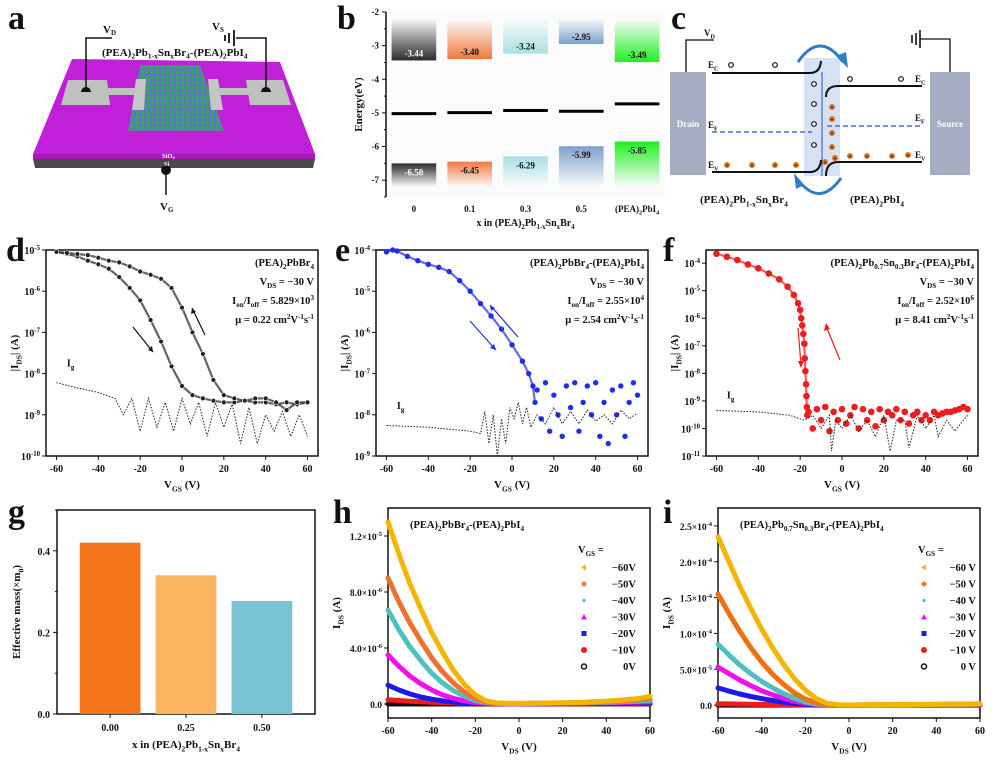 Image resolution: width=1000 pixels, height=766 pixels. Describe the element at coordinates (168, 156) in the screenshot. I see `sio2-label: SiO2` at that location.